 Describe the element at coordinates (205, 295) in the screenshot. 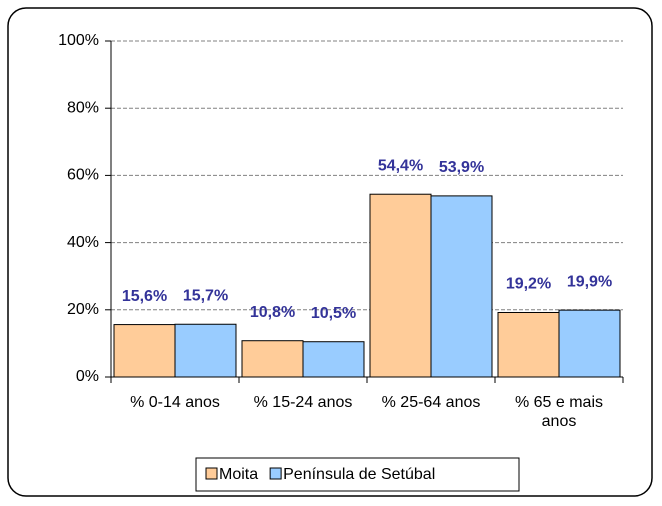

I see `data-label: 15,7%` at that location.